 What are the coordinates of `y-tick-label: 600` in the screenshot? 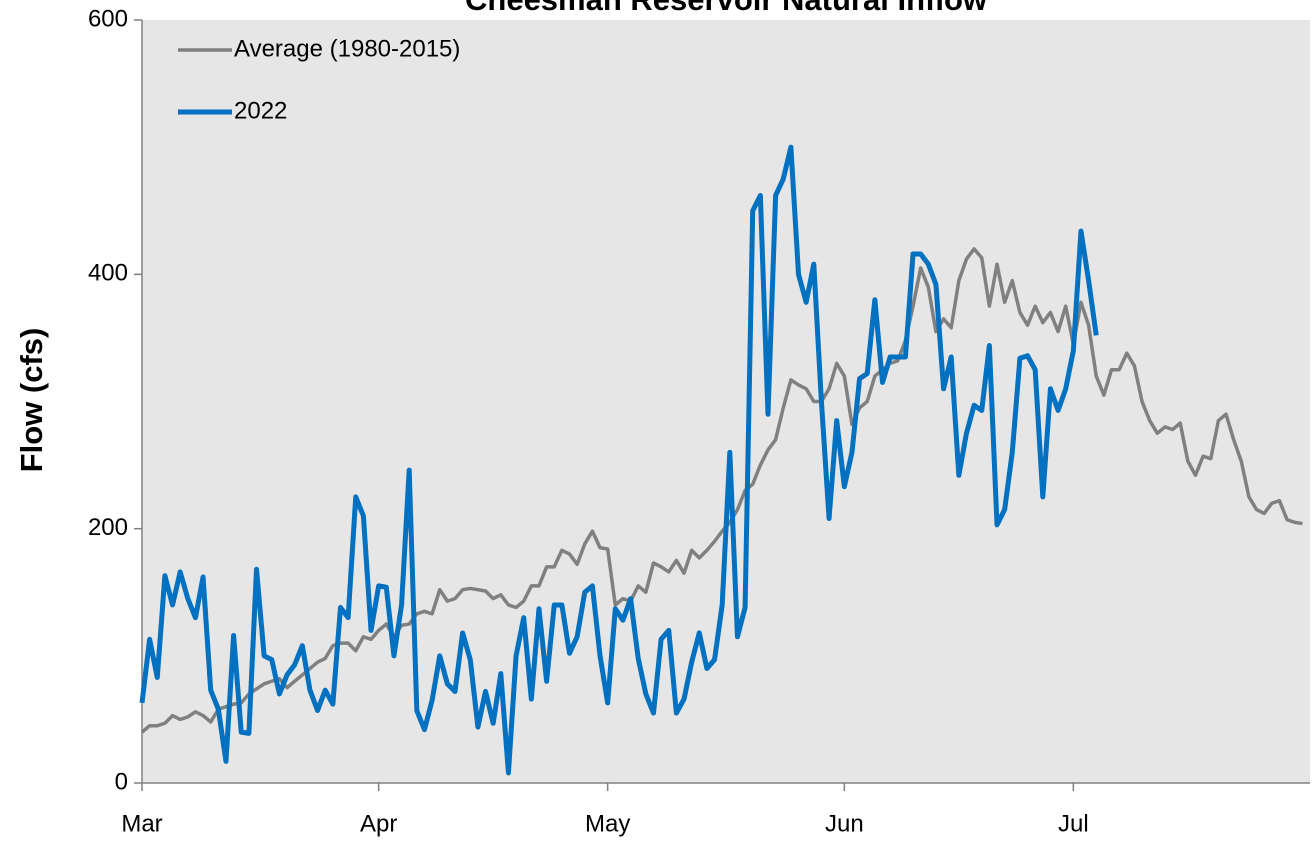 It's located at (108, 18).